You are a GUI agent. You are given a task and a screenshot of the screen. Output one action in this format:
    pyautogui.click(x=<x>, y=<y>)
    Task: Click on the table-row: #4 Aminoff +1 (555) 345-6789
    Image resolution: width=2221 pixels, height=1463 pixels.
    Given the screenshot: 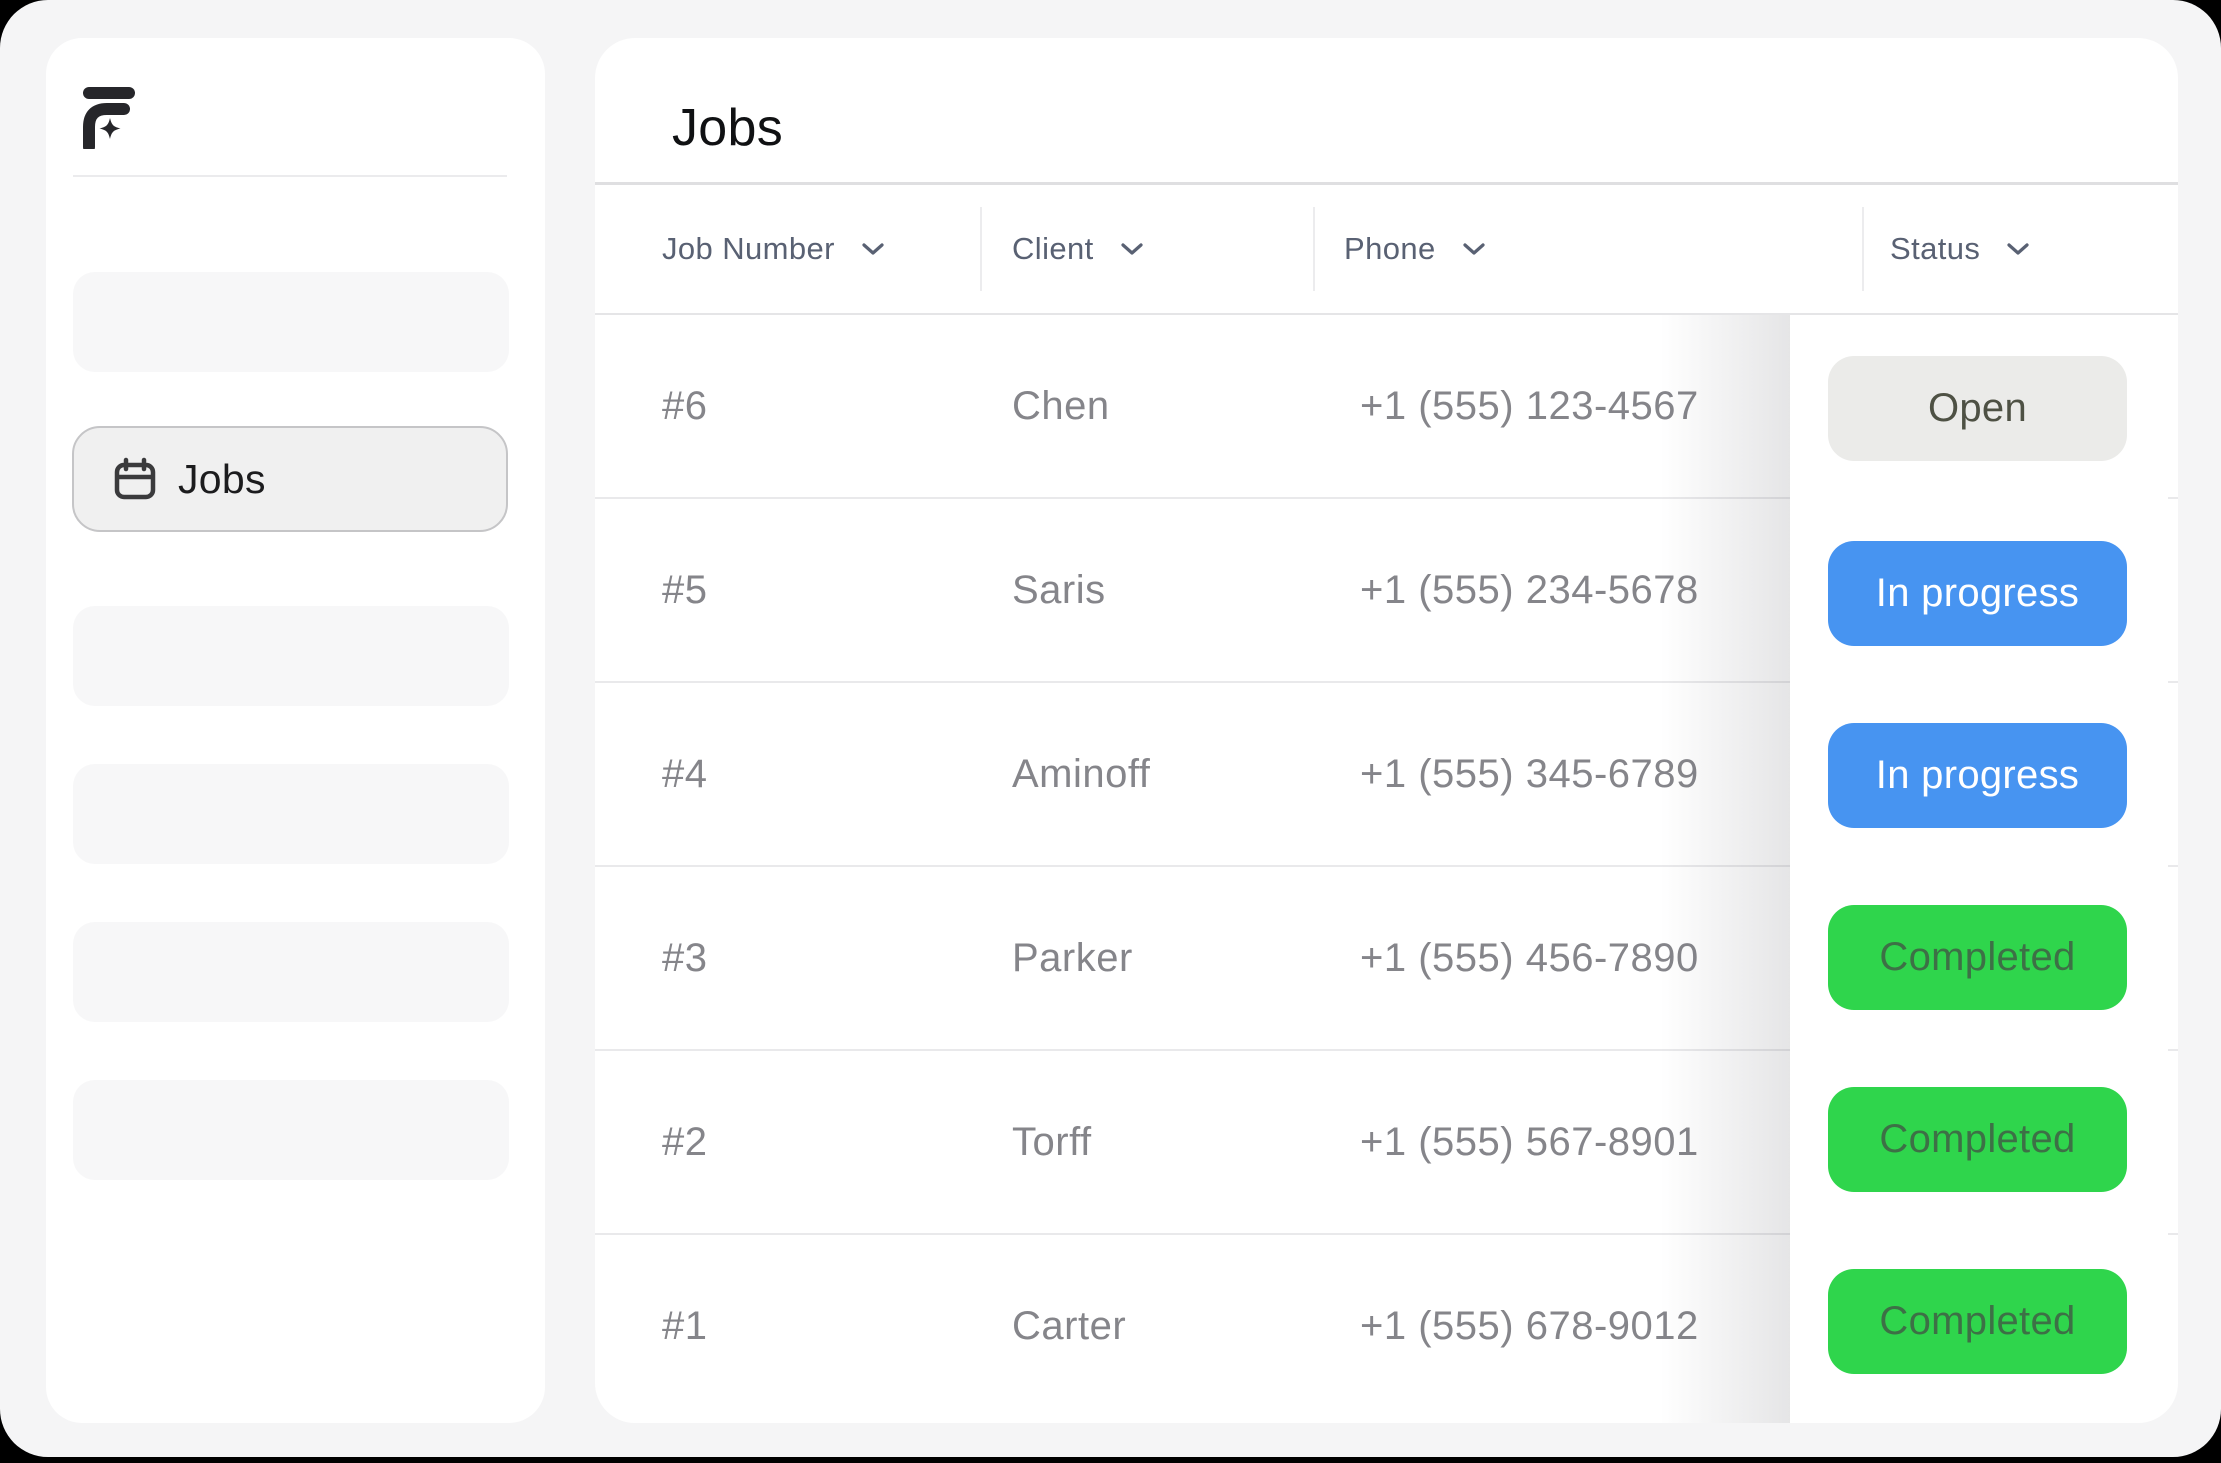 What is the action you would take?
    pyautogui.click(x=1386, y=773)
    